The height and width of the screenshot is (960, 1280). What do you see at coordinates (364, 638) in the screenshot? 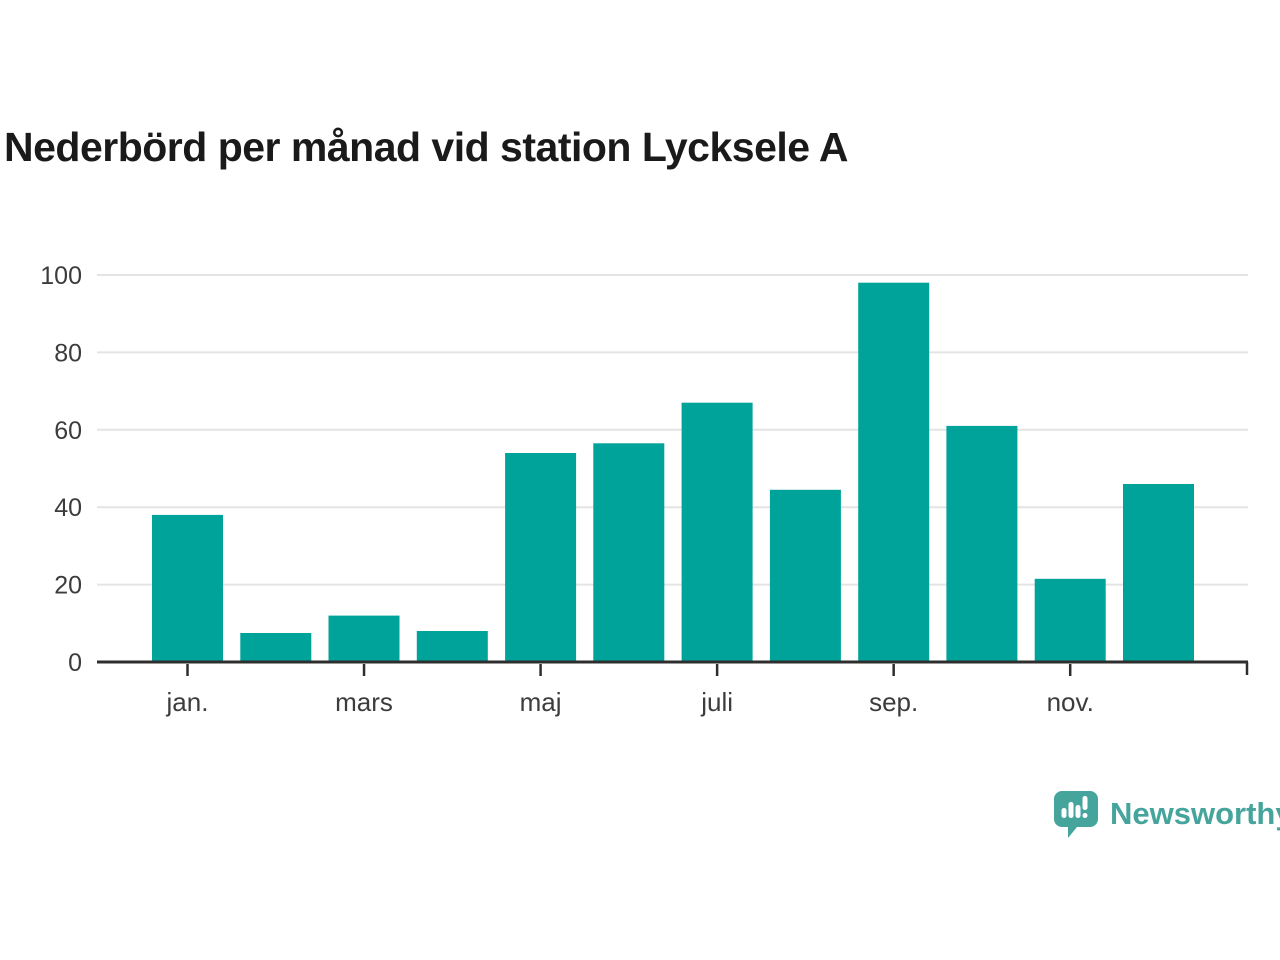
I see `bar-mars` at bounding box center [364, 638].